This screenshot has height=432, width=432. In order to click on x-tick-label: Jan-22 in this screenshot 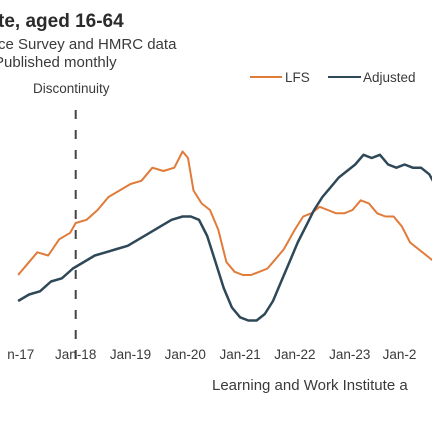, I will do `click(294, 354)`.